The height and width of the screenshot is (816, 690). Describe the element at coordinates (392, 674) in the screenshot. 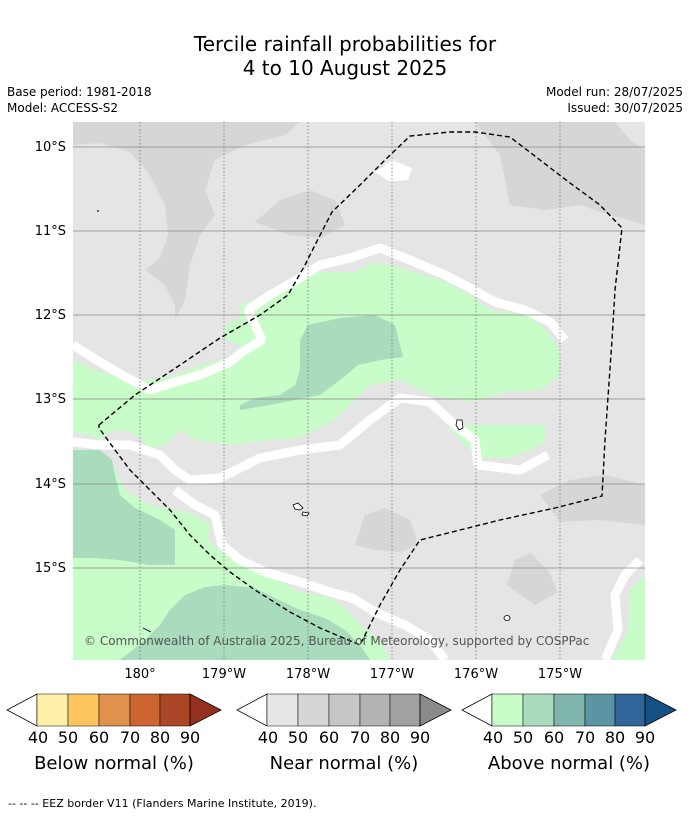

I see `lon-label: 177°W` at that location.